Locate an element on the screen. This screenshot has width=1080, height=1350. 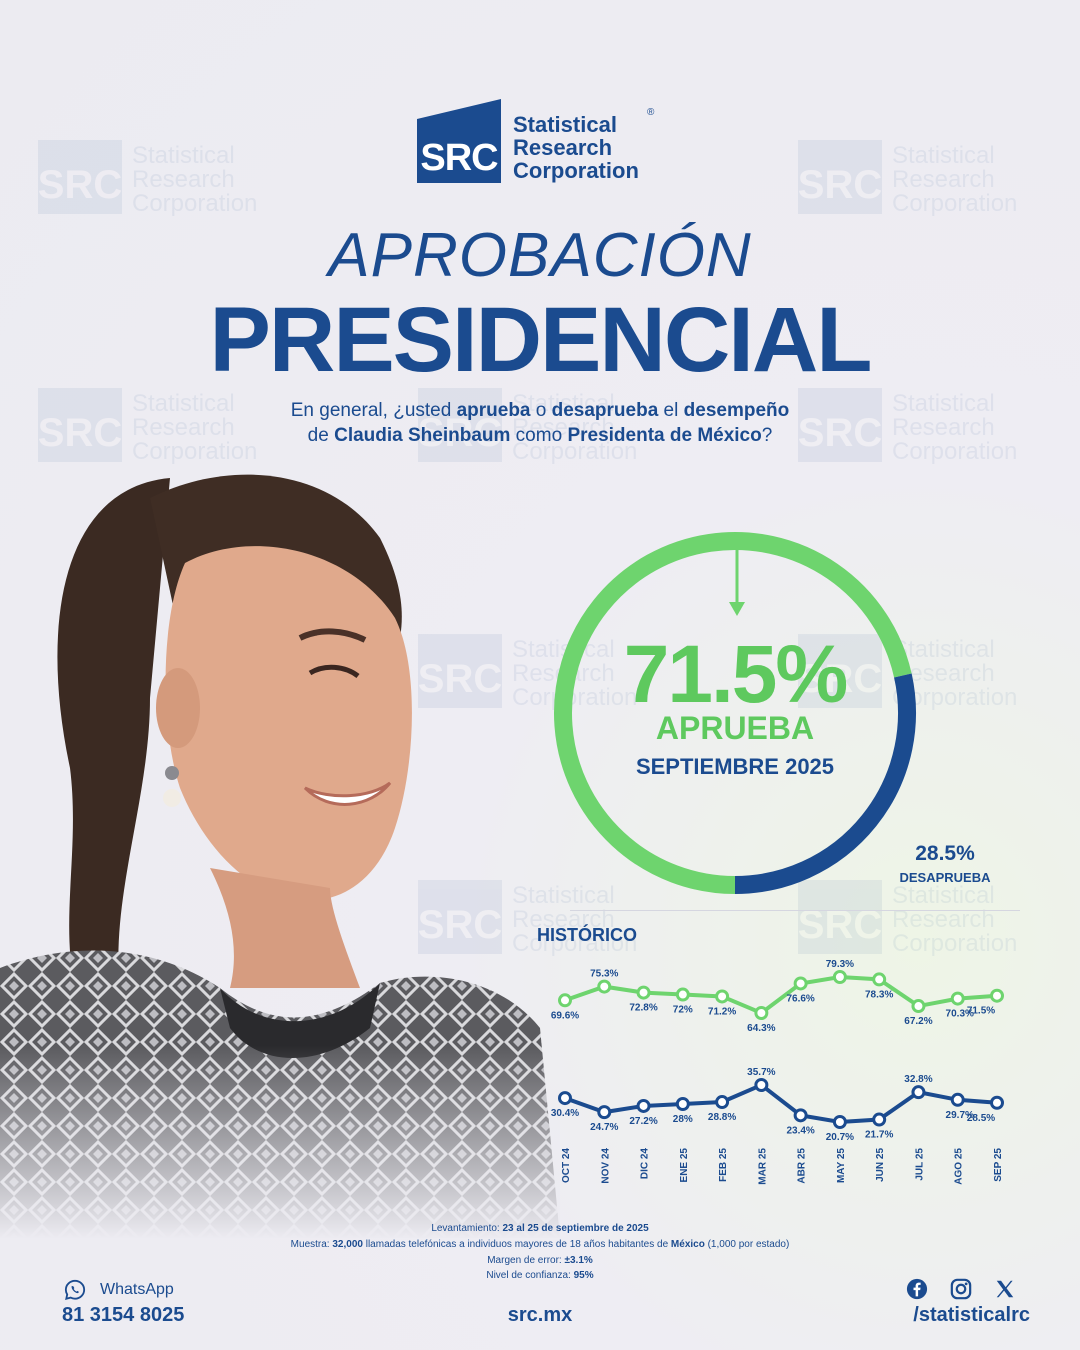
disapprove-label: DESAPRUEBA is located at coordinates (945, 877).